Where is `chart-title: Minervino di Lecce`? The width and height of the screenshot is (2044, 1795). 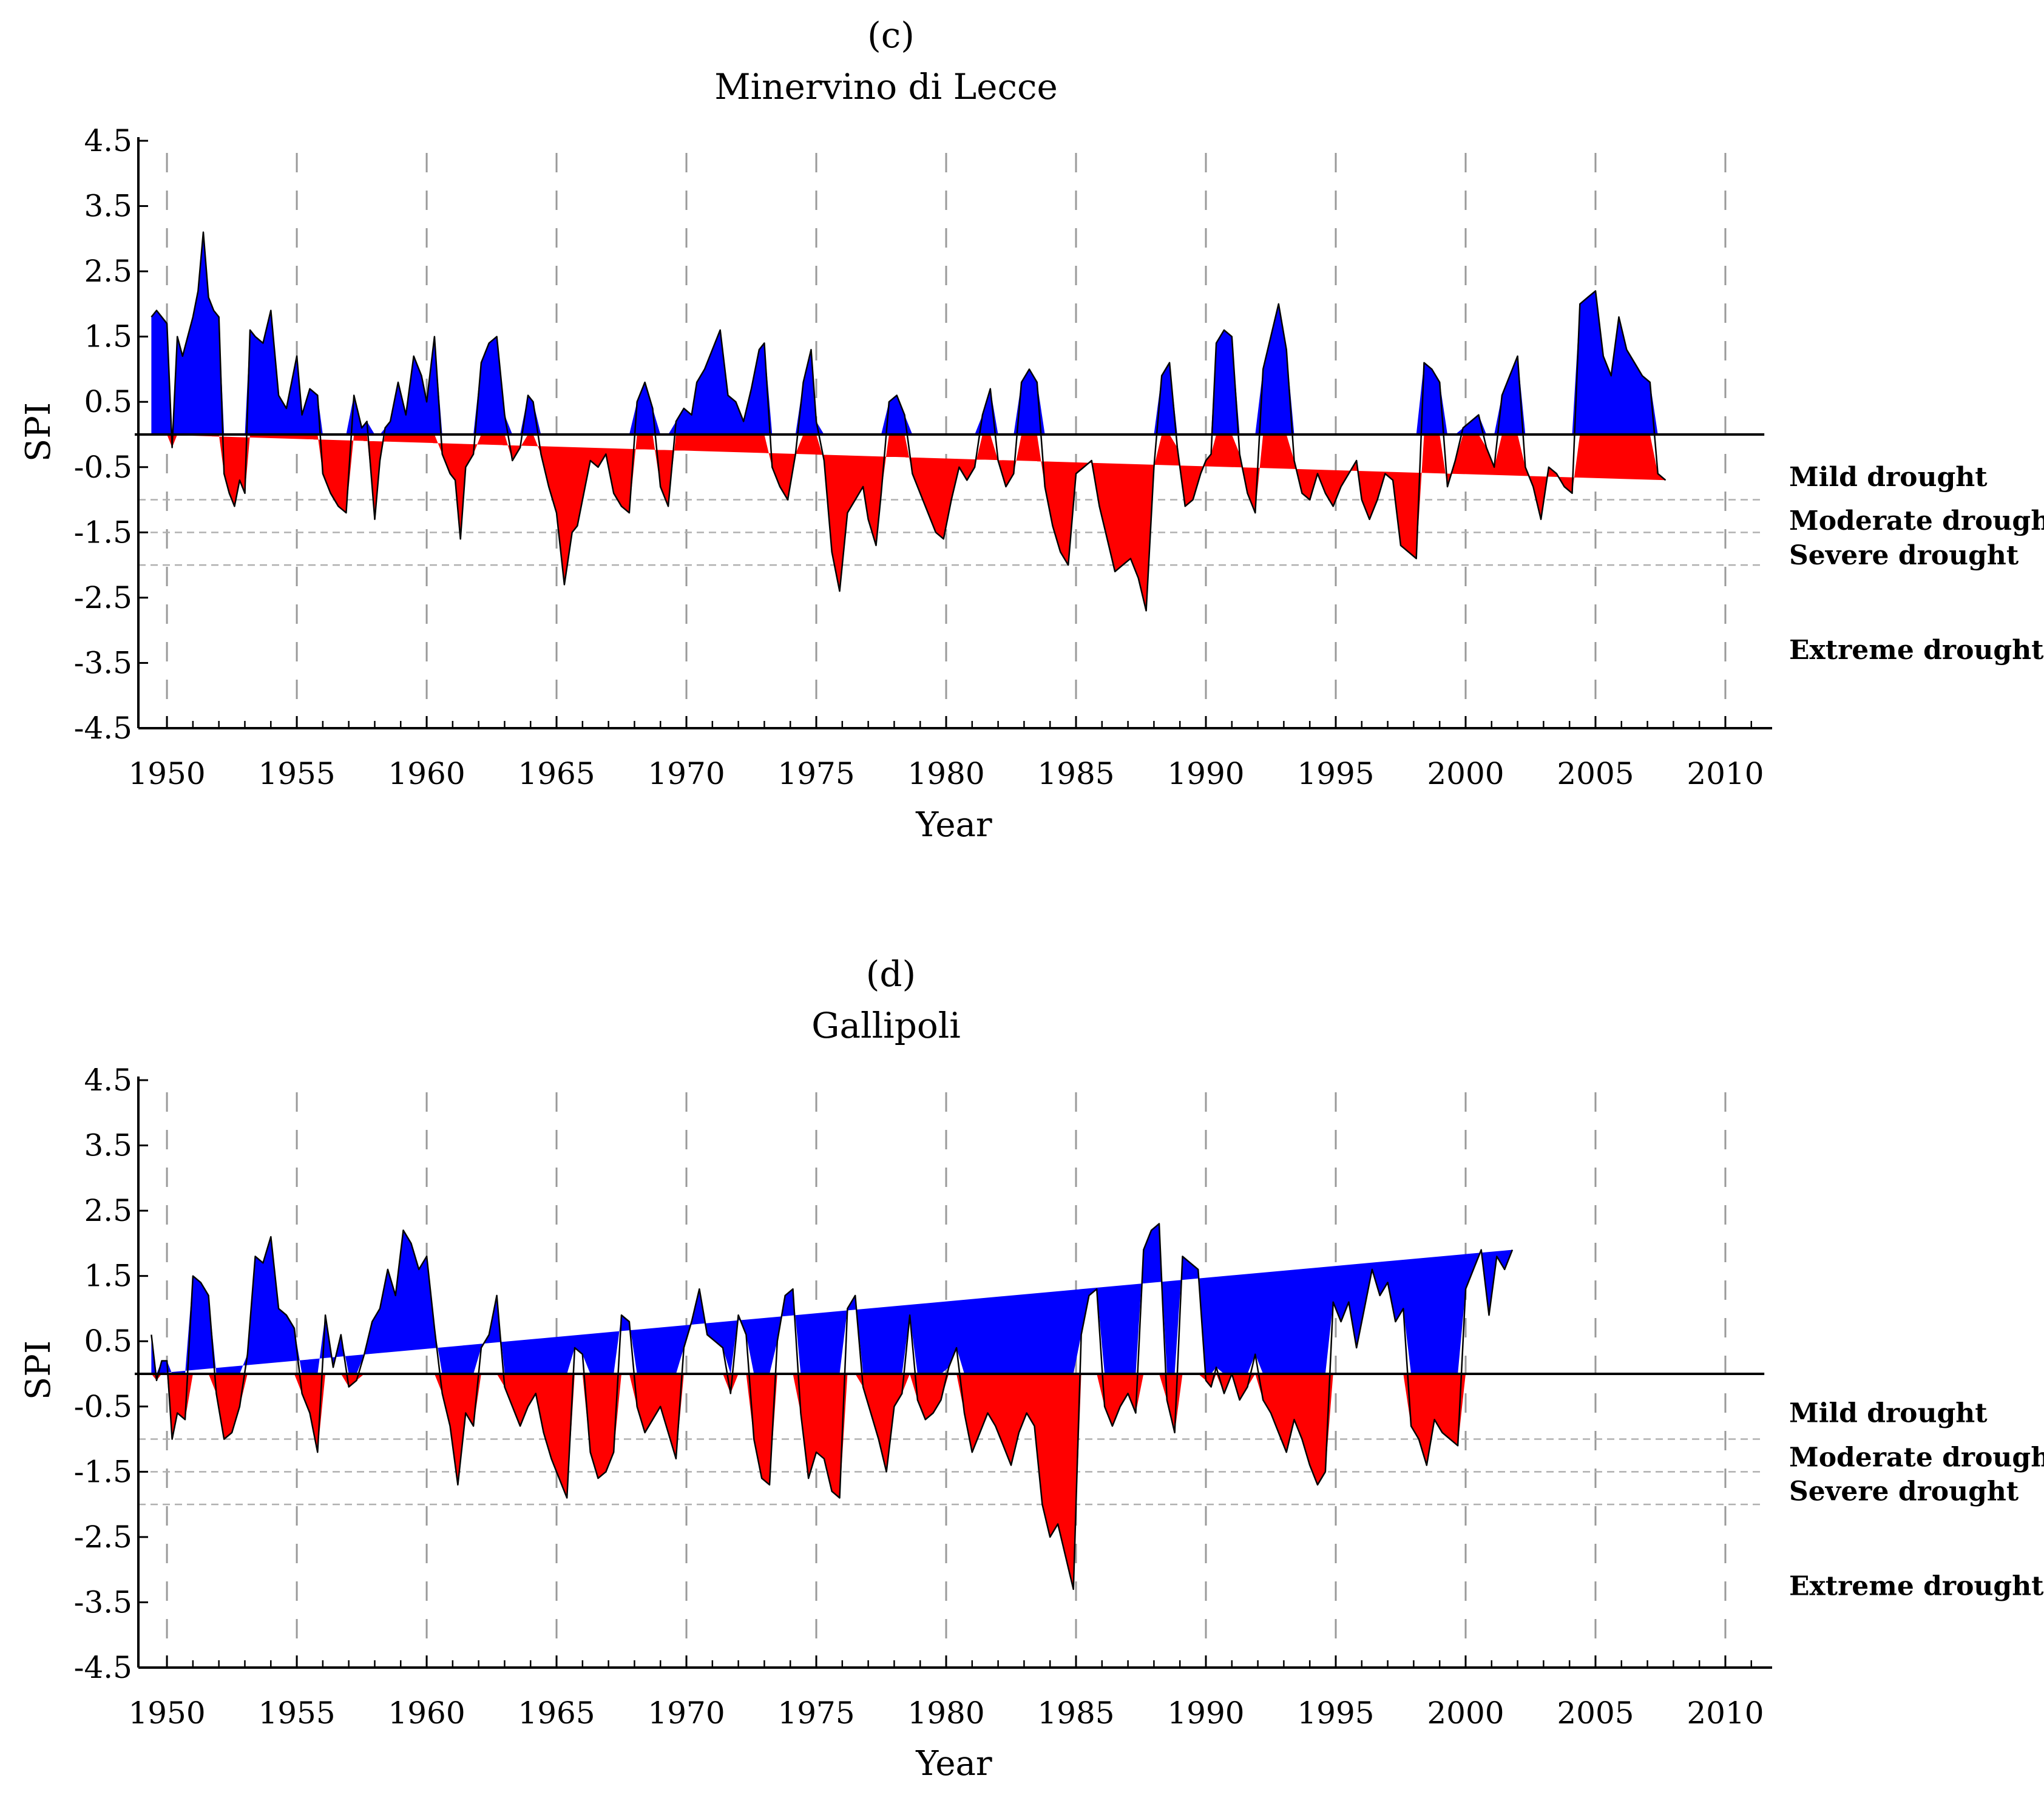 chart-title: Minervino di Lecce is located at coordinates (886, 86).